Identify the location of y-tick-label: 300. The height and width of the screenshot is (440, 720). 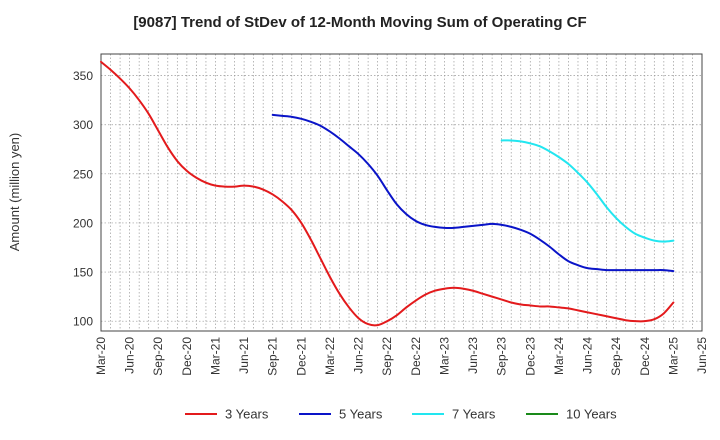
(83, 125).